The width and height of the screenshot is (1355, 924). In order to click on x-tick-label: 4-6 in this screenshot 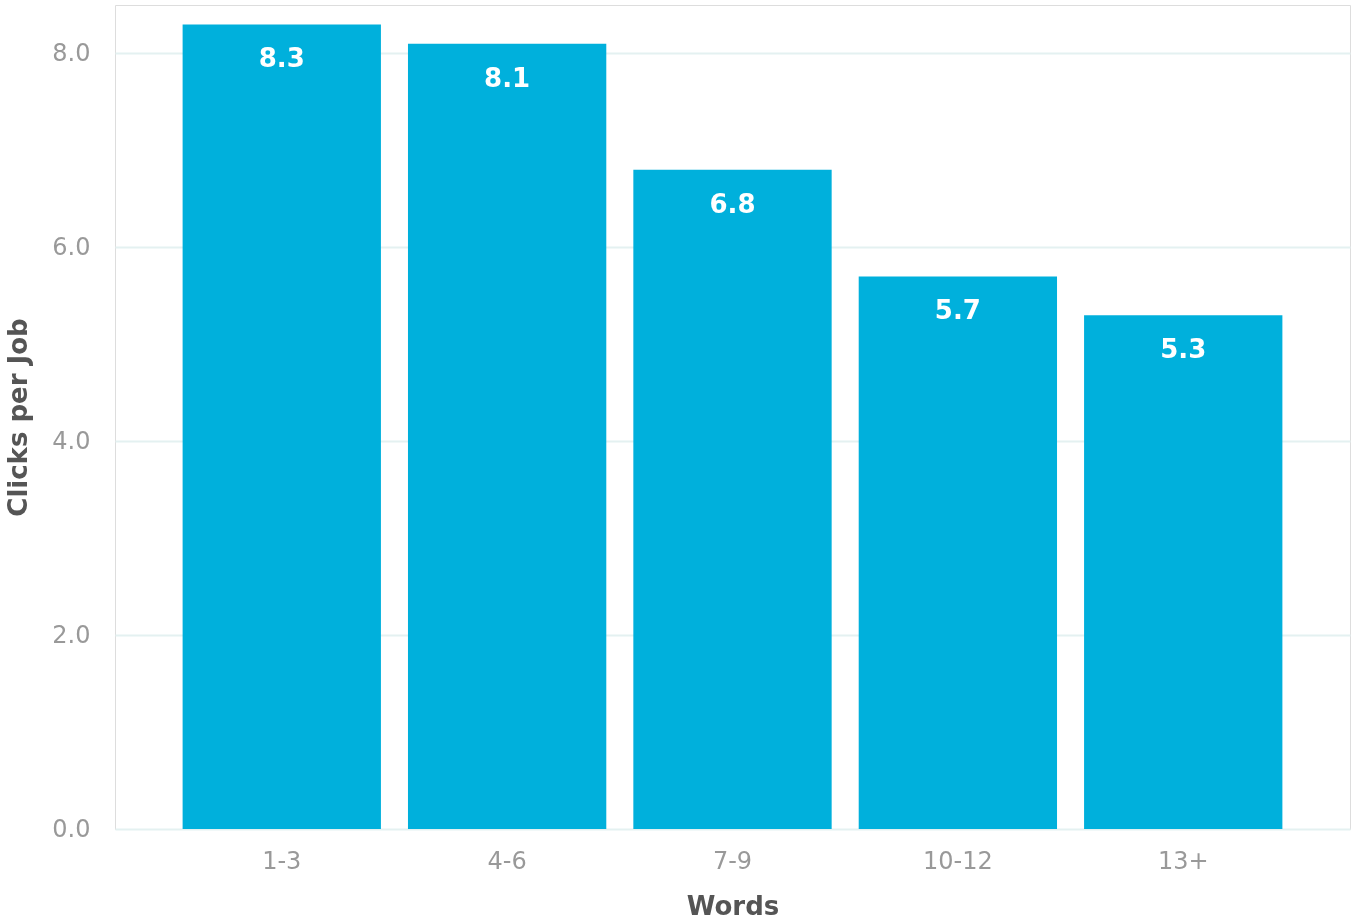, I will do `click(507, 860)`.